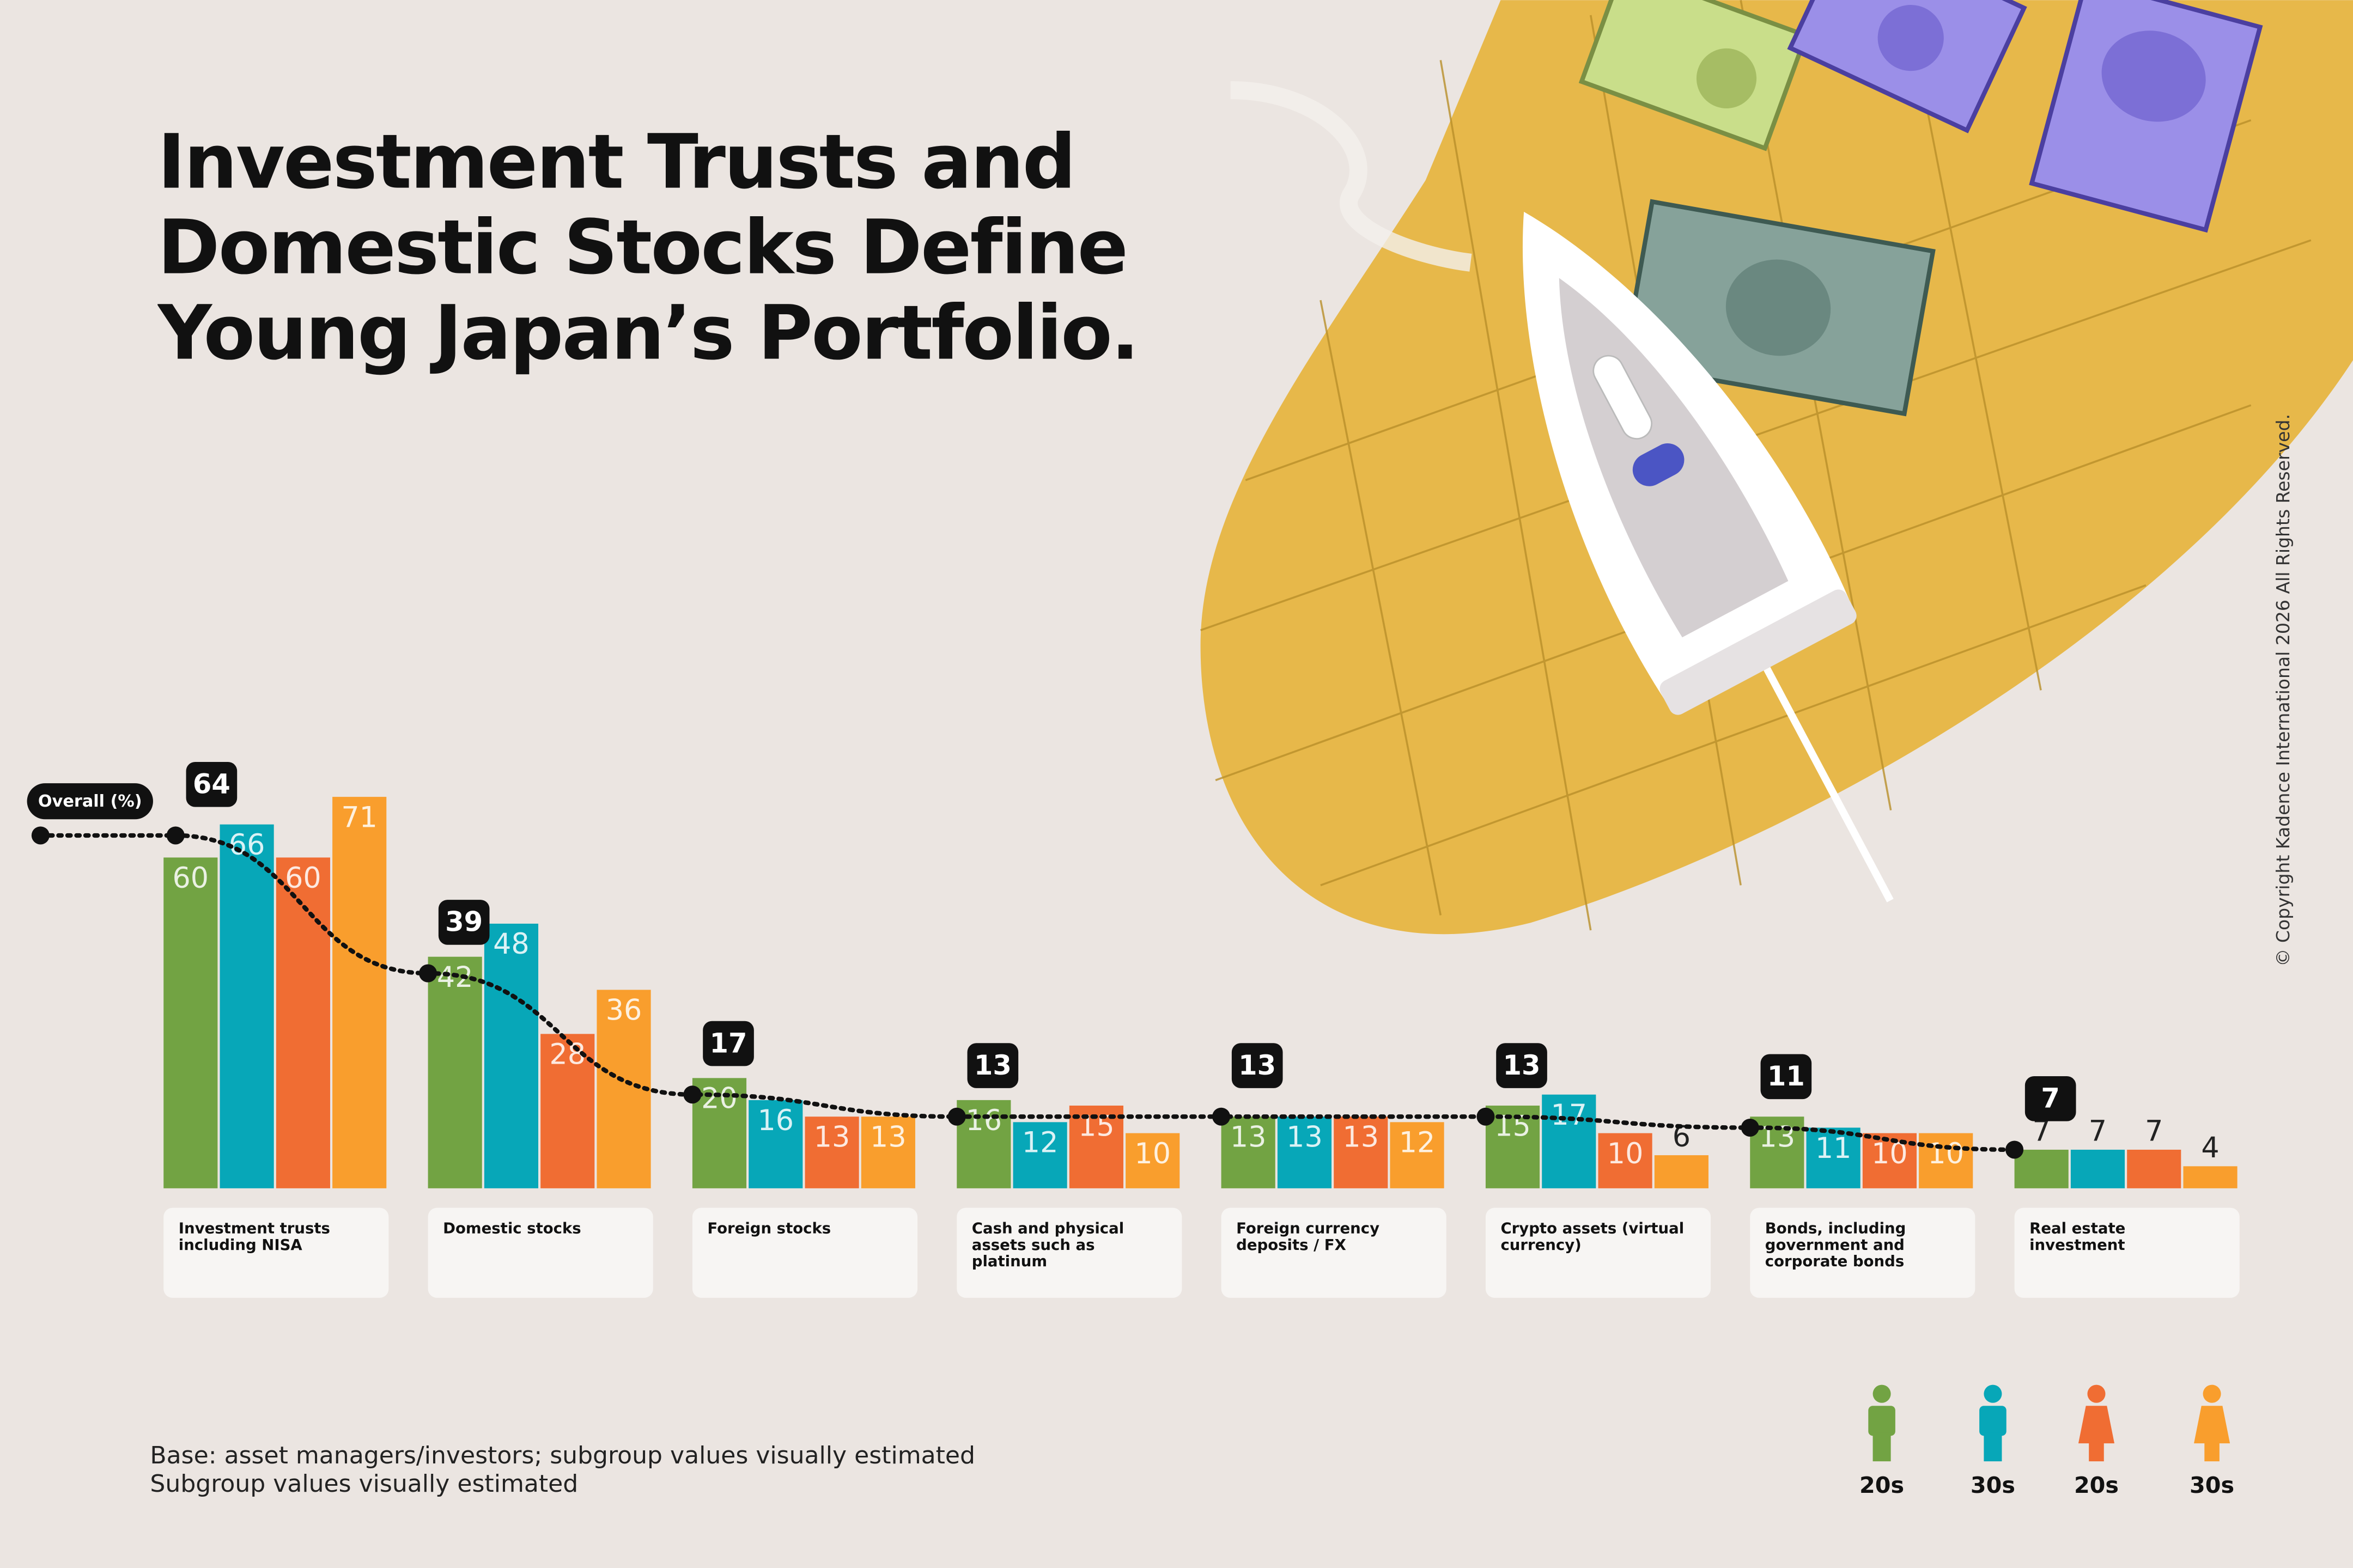 Image resolution: width=2353 pixels, height=1568 pixels. Describe the element at coordinates (1907, 66) in the screenshot. I see `bill-purple` at that location.